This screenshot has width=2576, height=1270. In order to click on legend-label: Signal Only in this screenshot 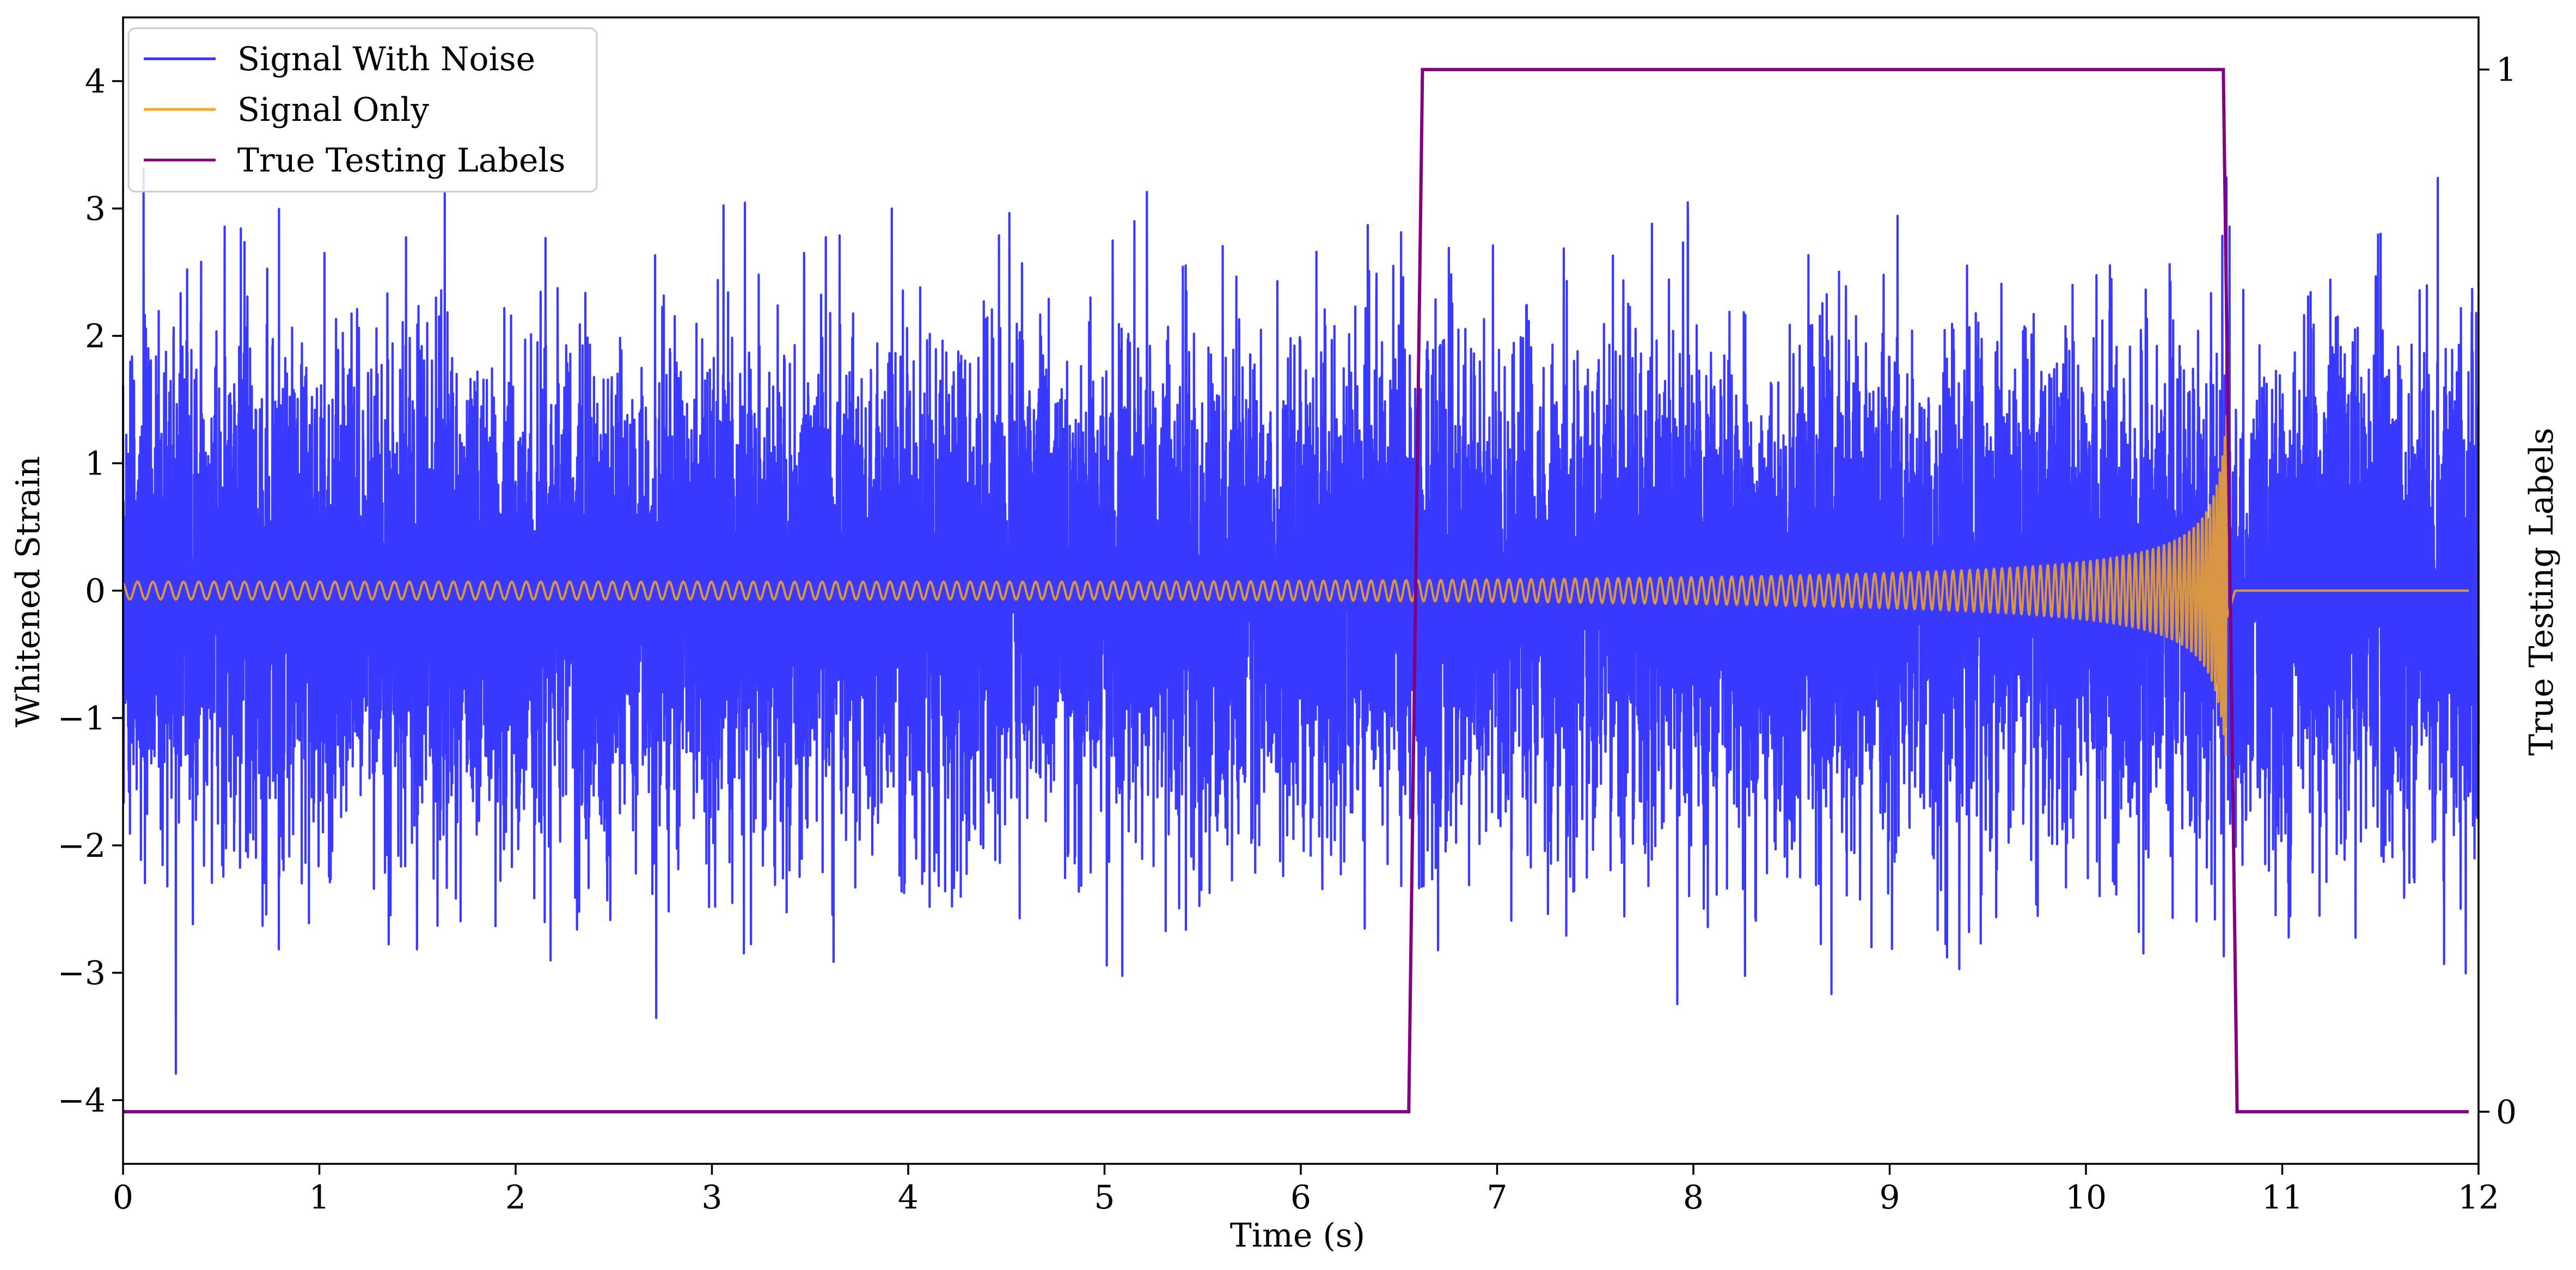, I will do `click(333, 110)`.